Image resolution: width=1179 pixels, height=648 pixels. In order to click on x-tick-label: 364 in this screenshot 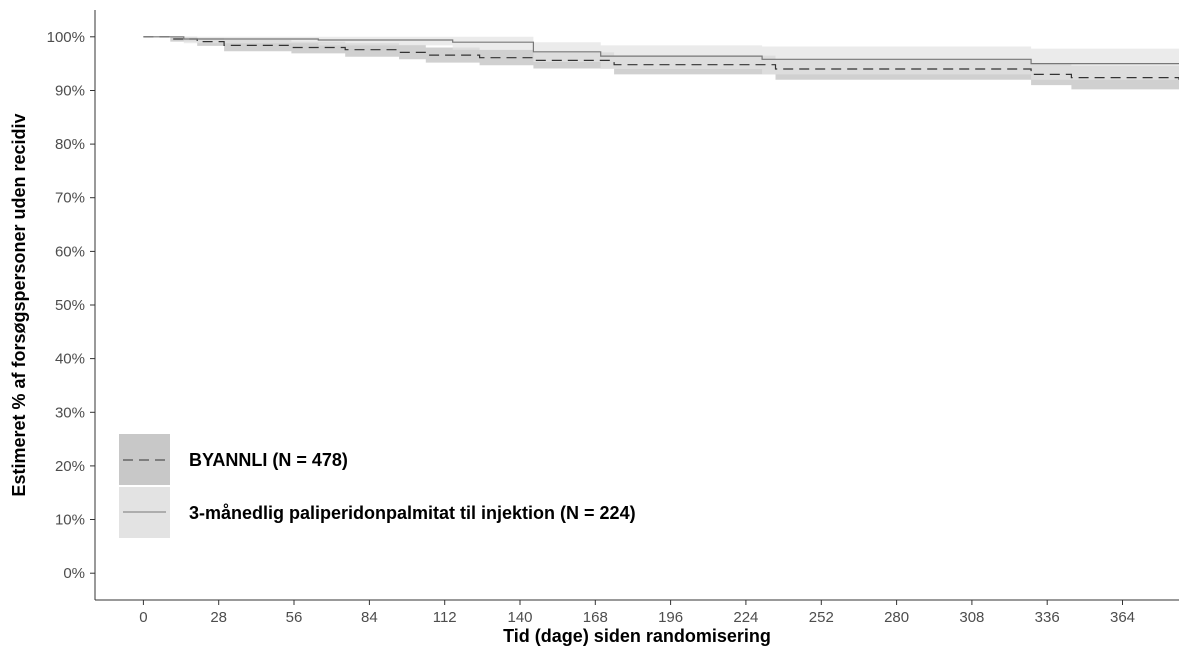, I will do `click(1122, 617)`.